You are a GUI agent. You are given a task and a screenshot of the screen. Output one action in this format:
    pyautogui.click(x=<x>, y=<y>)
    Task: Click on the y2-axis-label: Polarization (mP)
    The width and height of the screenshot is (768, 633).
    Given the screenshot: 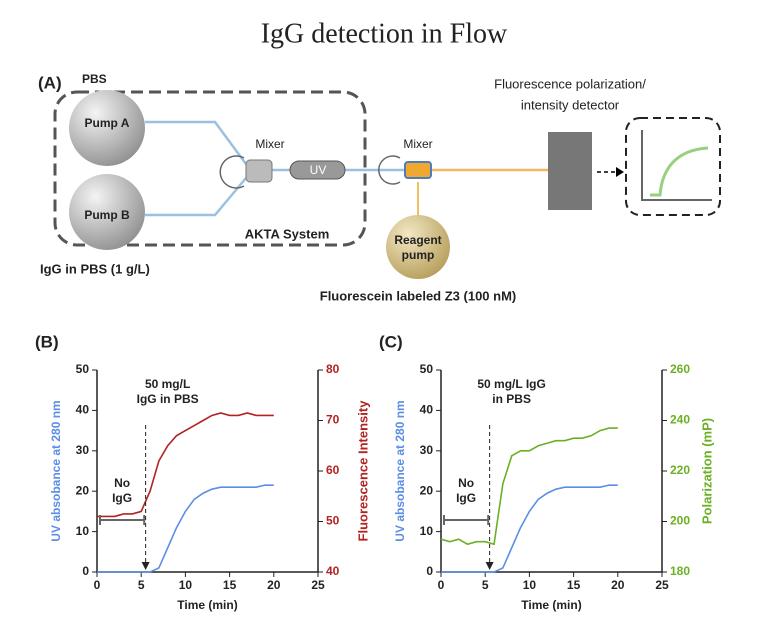 What is the action you would take?
    pyautogui.click(x=706, y=471)
    